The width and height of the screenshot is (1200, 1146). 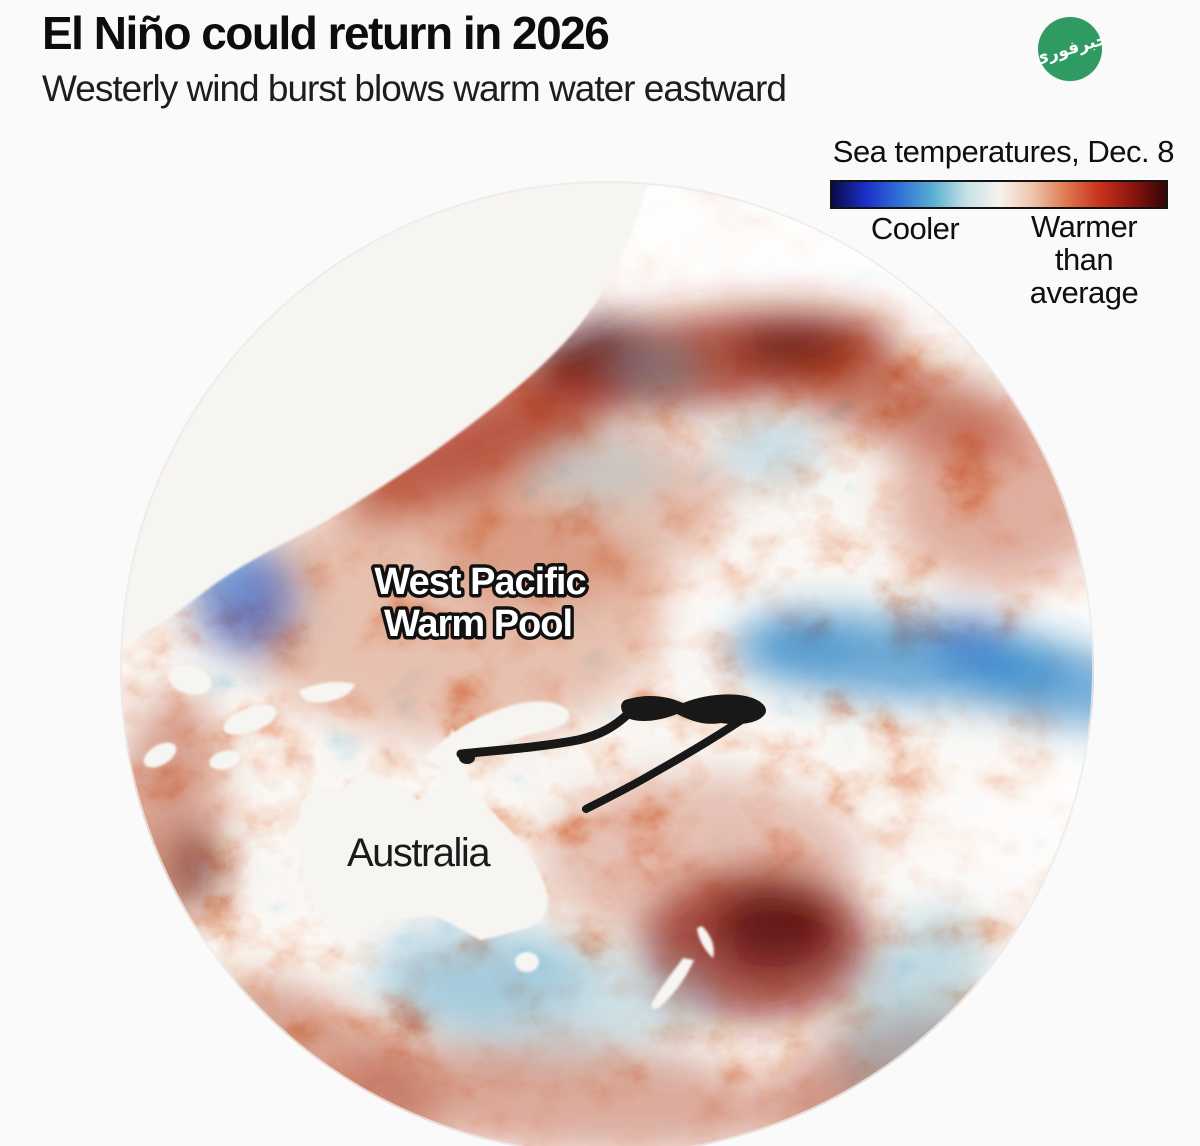 I want to click on arrow-head, so click(x=693, y=709).